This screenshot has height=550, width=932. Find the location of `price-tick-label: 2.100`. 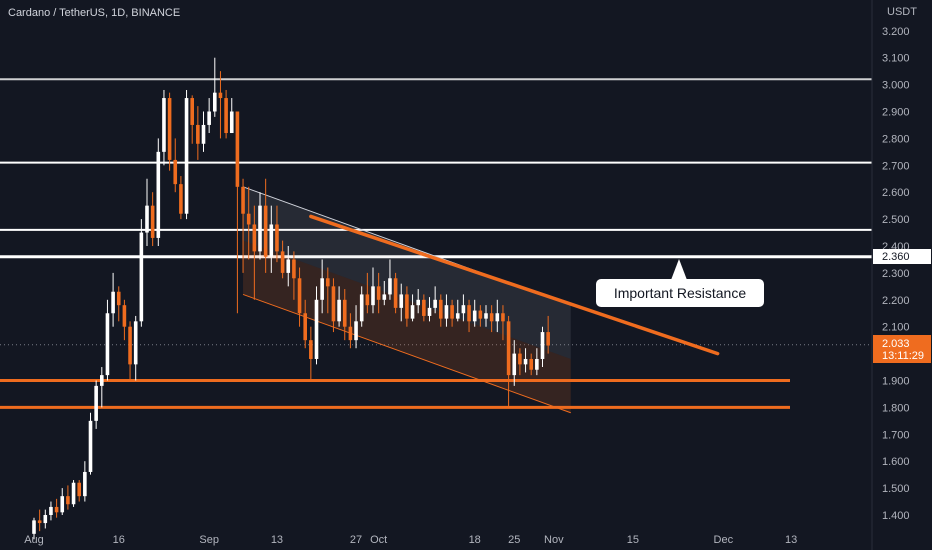

price-tick-label: 2.100 is located at coordinates (896, 328).